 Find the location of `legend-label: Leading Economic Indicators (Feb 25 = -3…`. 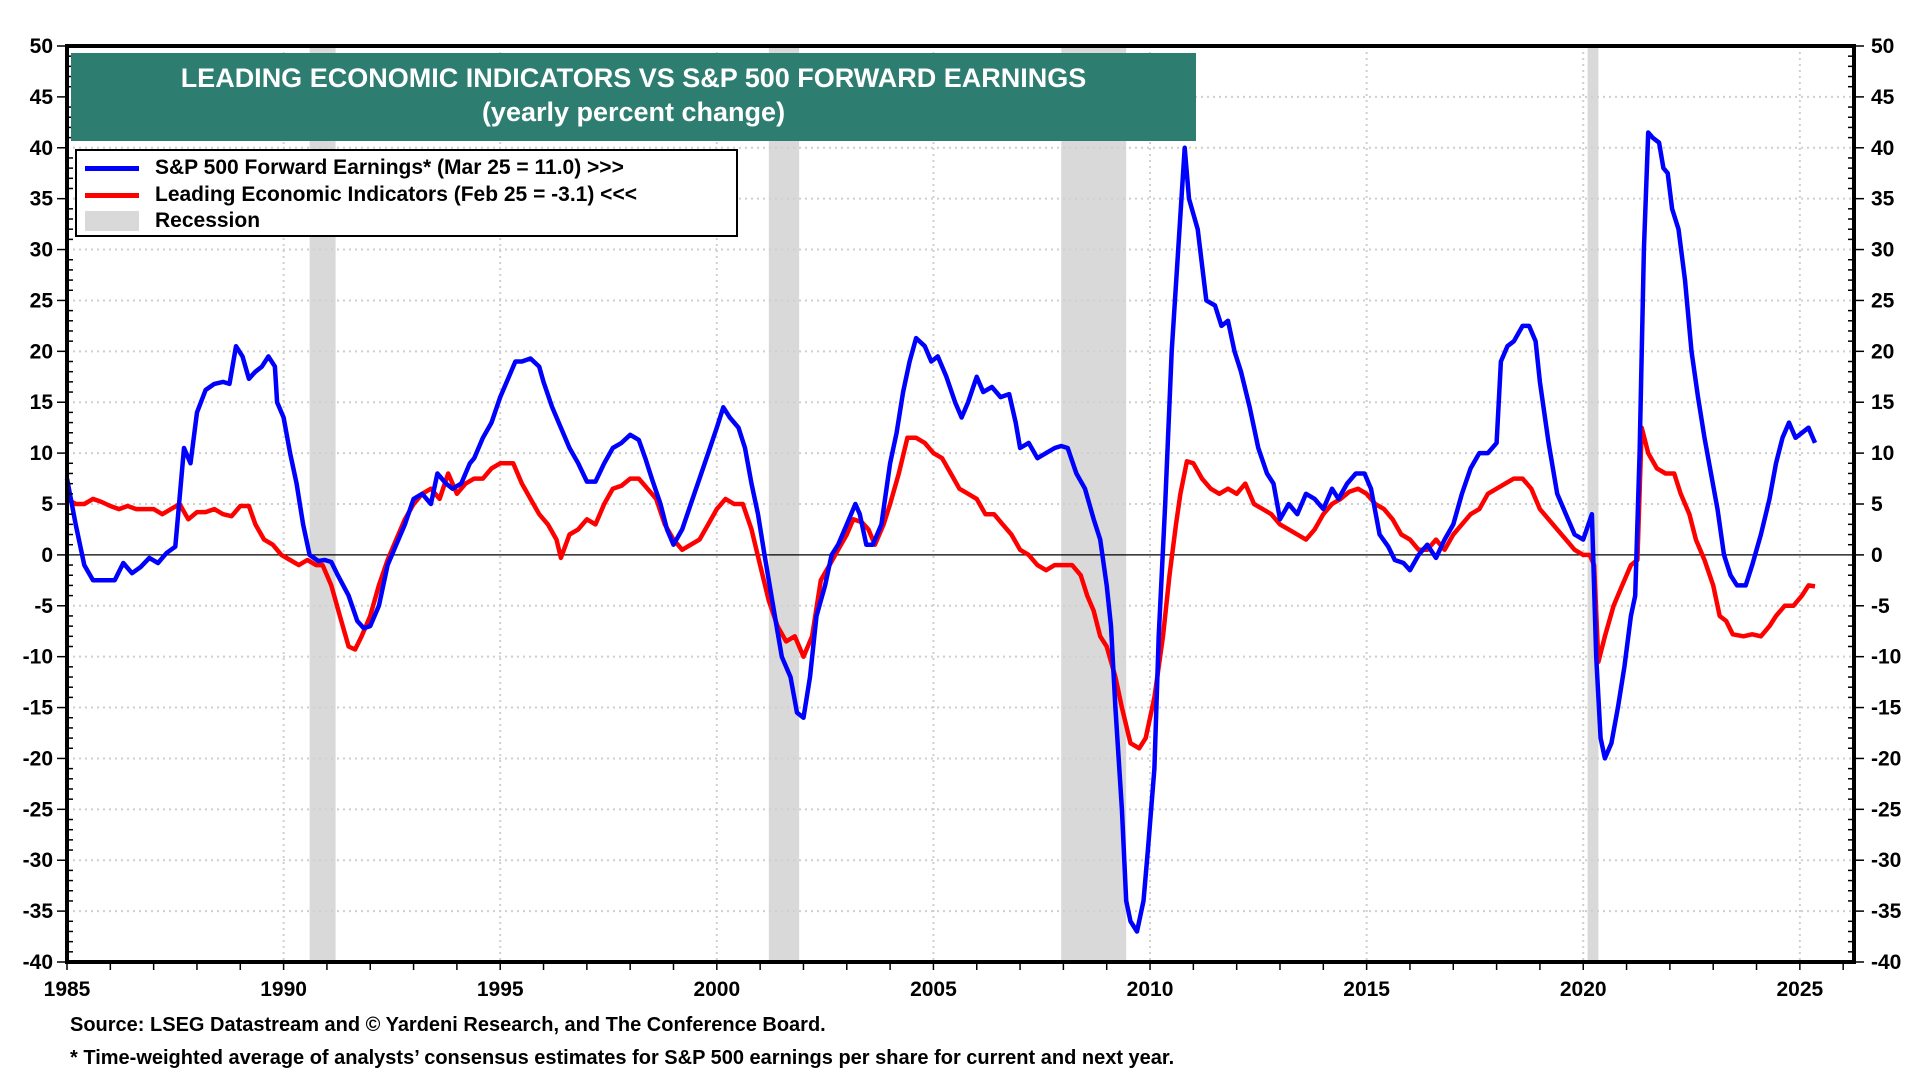

legend-label: Leading Economic Indicators (Feb 25 = -3… is located at coordinates (396, 194).